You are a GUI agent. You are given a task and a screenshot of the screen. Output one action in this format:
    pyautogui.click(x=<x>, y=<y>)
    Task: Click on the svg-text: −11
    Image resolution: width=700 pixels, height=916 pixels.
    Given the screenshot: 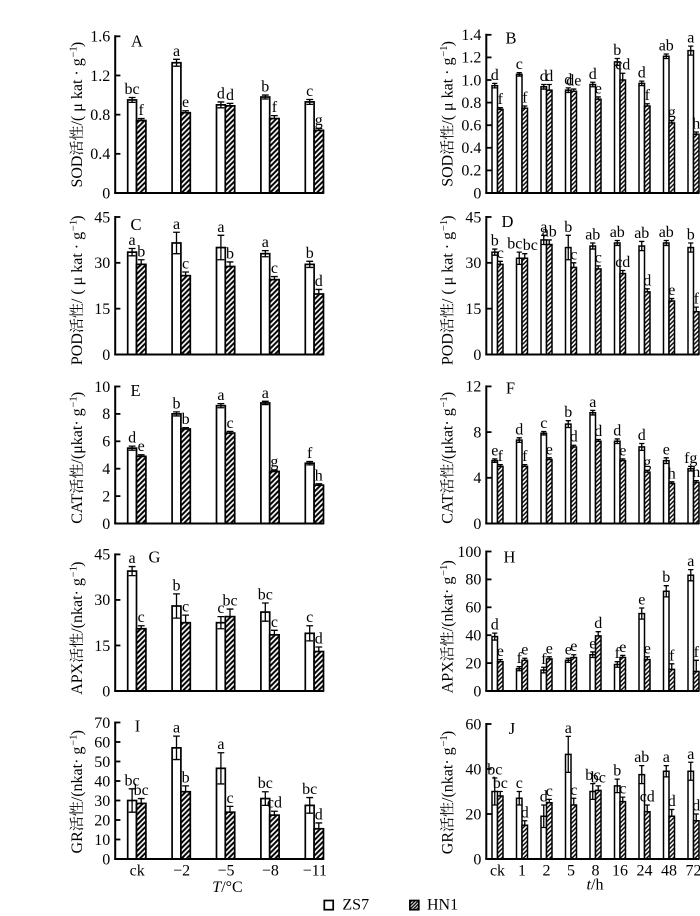 What is the action you would take?
    pyautogui.click(x=315, y=871)
    